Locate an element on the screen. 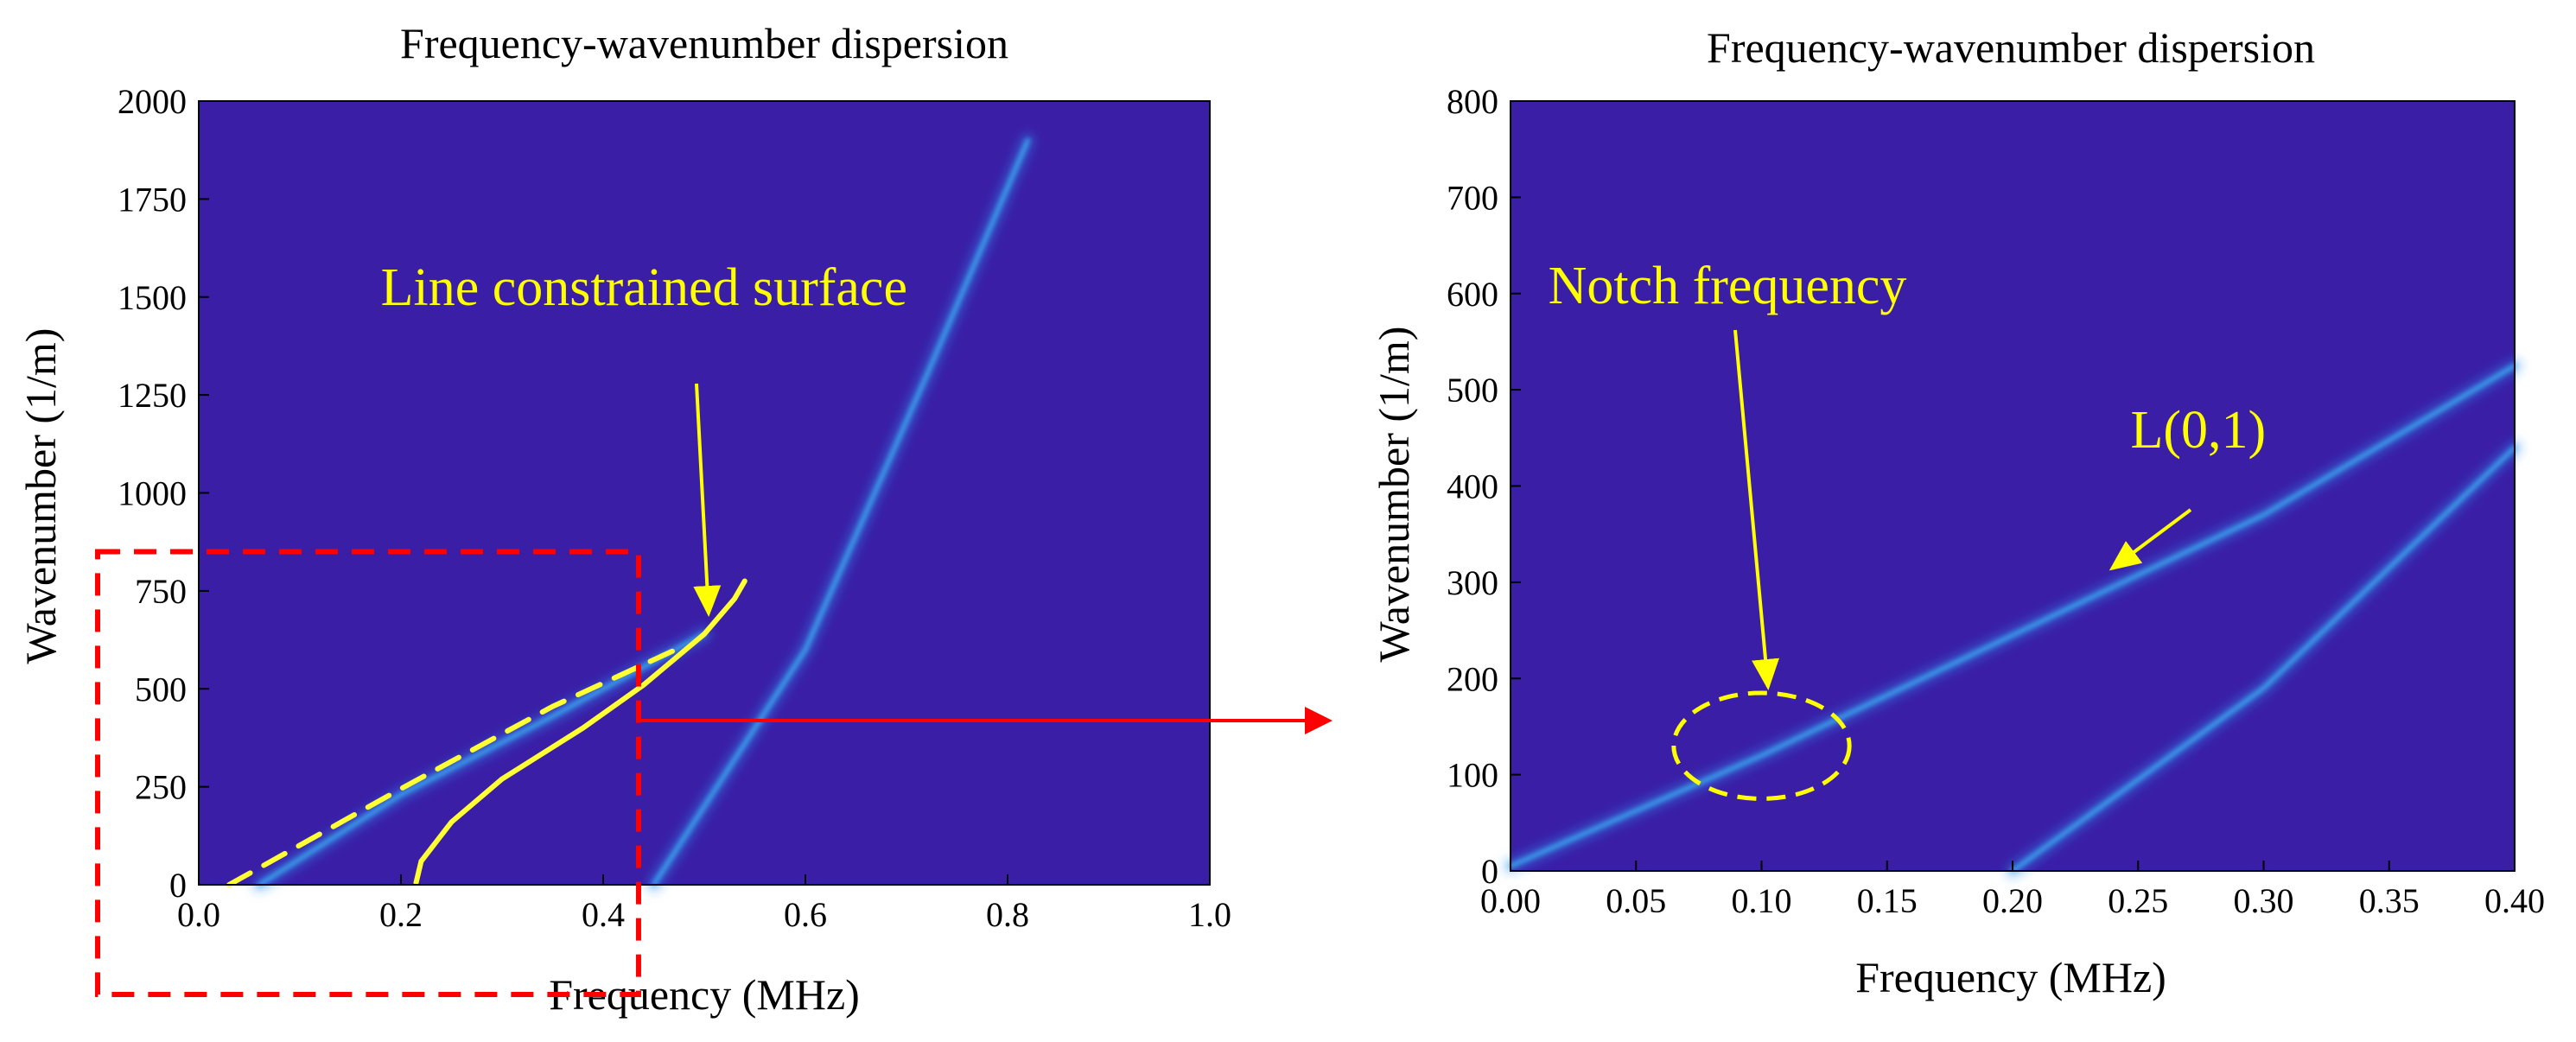 The width and height of the screenshot is (2576, 1042). x-tick-label: 0.40 is located at coordinates (2515, 900).